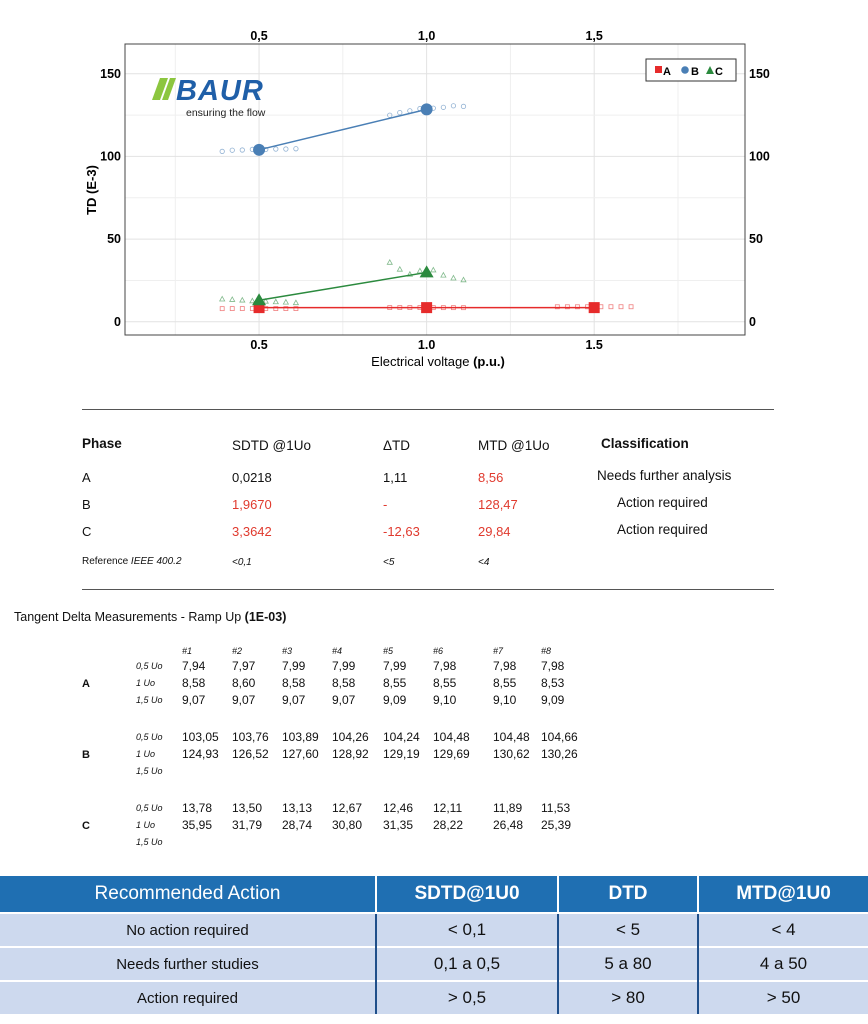 The width and height of the screenshot is (868, 1024). What do you see at coordinates (467, 963) in the screenshot?
I see `rec-cell-sdtd: 0,1 a 0,5` at bounding box center [467, 963].